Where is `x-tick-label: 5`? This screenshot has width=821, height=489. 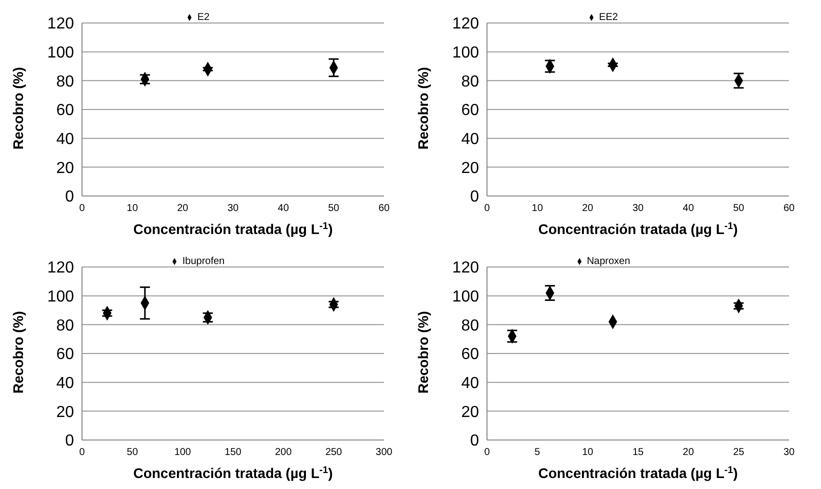 x-tick-label: 5 is located at coordinates (537, 452).